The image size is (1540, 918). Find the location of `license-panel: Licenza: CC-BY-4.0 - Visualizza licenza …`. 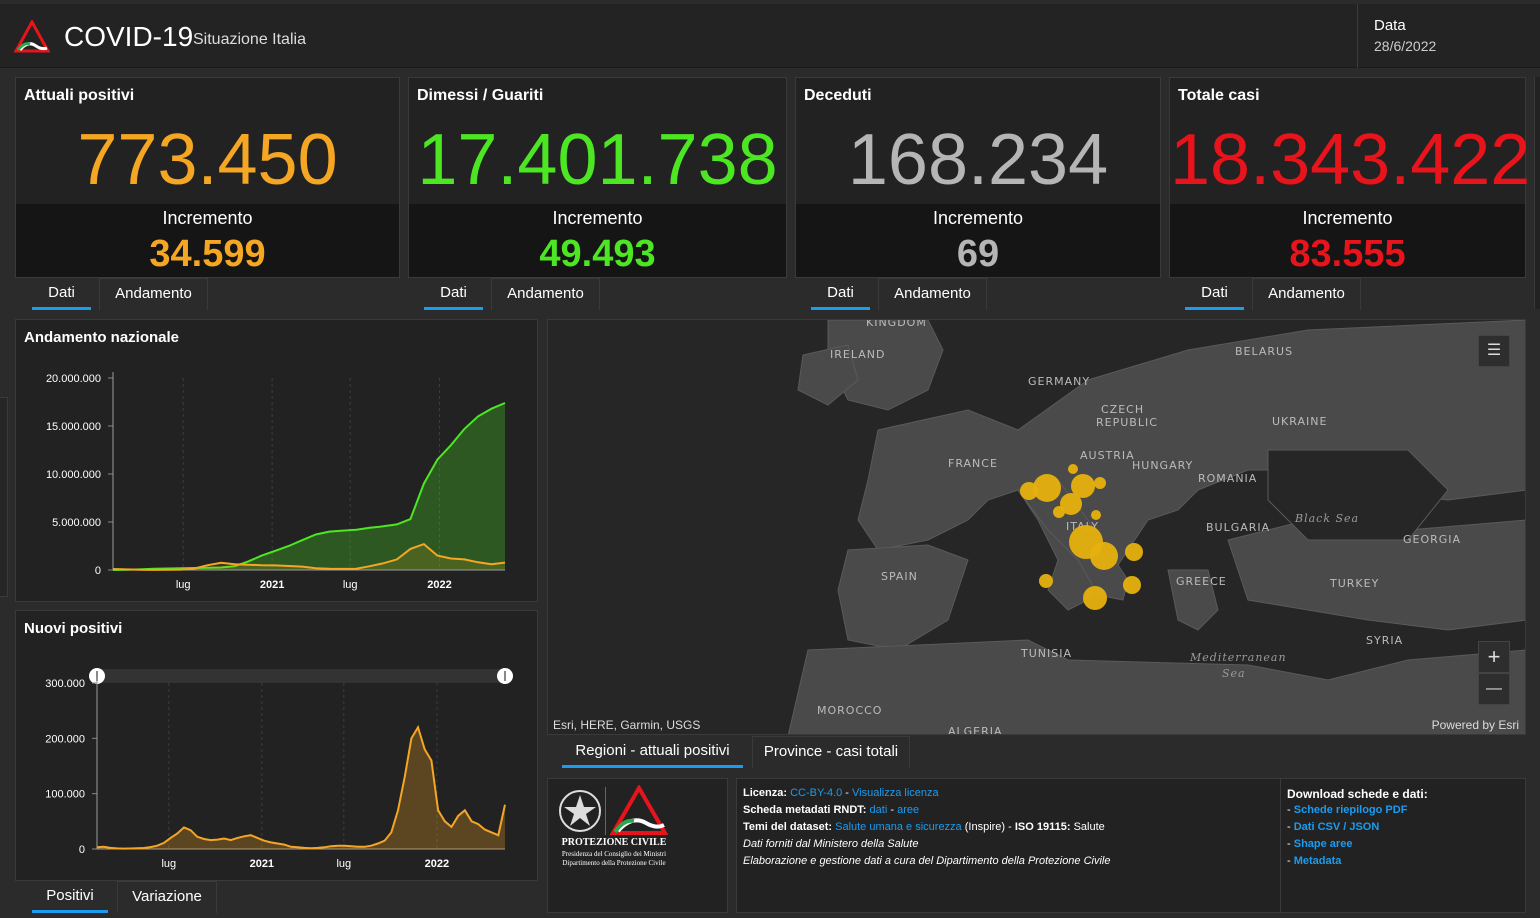

license-panel: Licenza: CC-BY-4.0 - Visualizza licenza … is located at coordinates (1008, 845).